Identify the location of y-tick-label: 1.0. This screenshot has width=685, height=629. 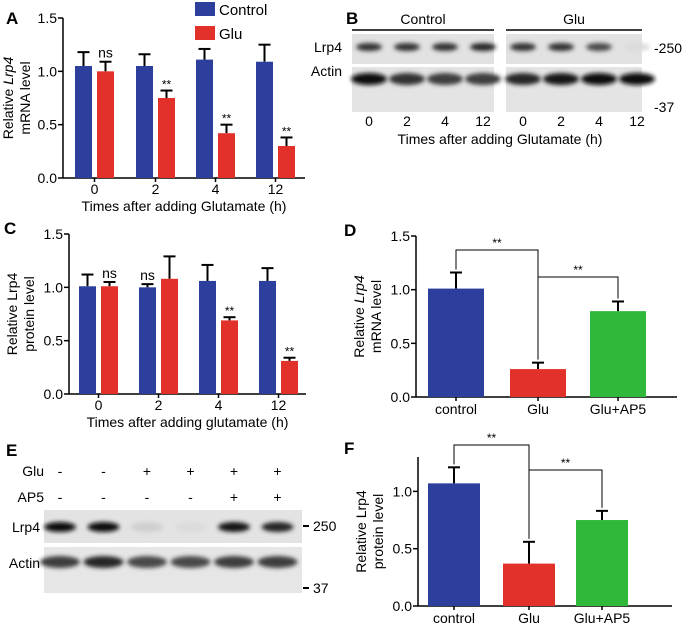
(54, 287).